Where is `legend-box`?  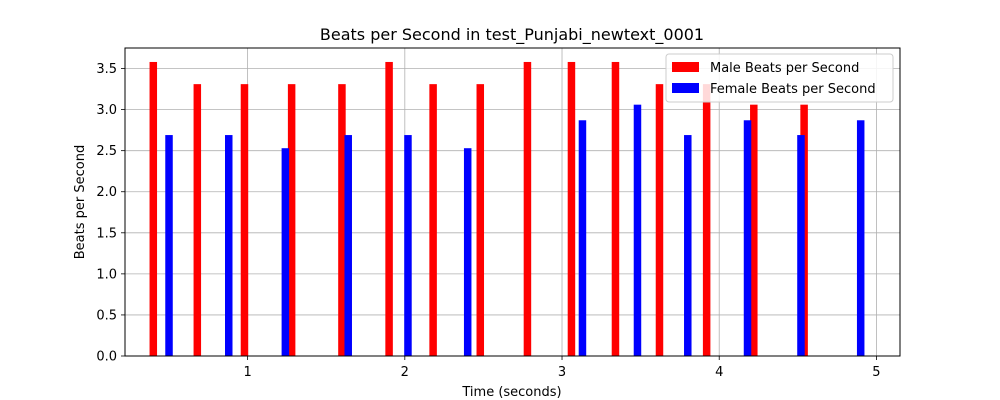
legend-box is located at coordinates (779, 78).